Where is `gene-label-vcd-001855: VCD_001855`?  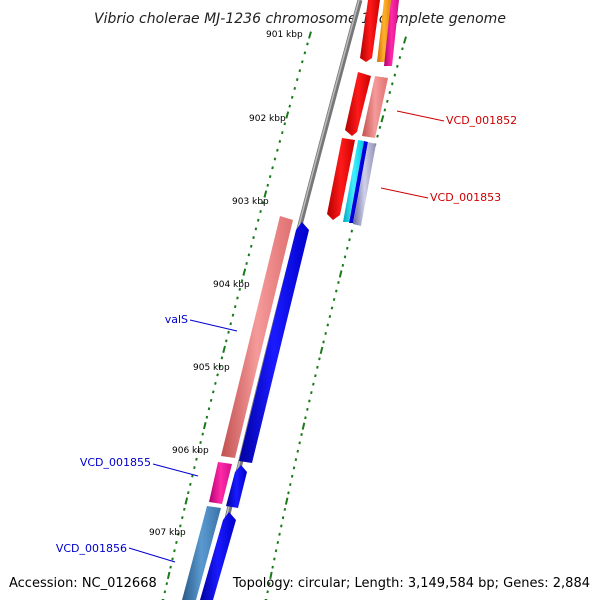 gene-label-vcd-001855: VCD_001855 is located at coordinates (115, 462).